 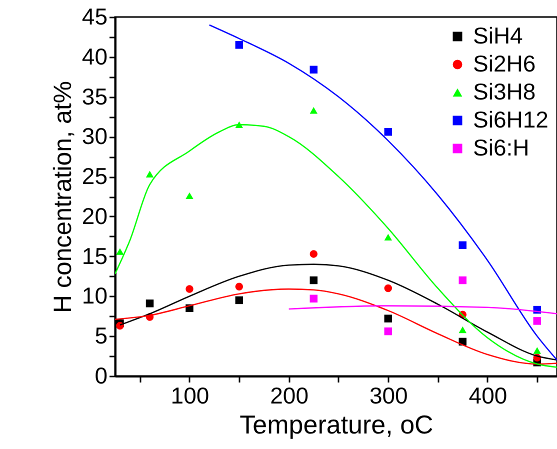 What do you see at coordinates (504, 63) in the screenshot?
I see `legend-label: Si2H6` at bounding box center [504, 63].